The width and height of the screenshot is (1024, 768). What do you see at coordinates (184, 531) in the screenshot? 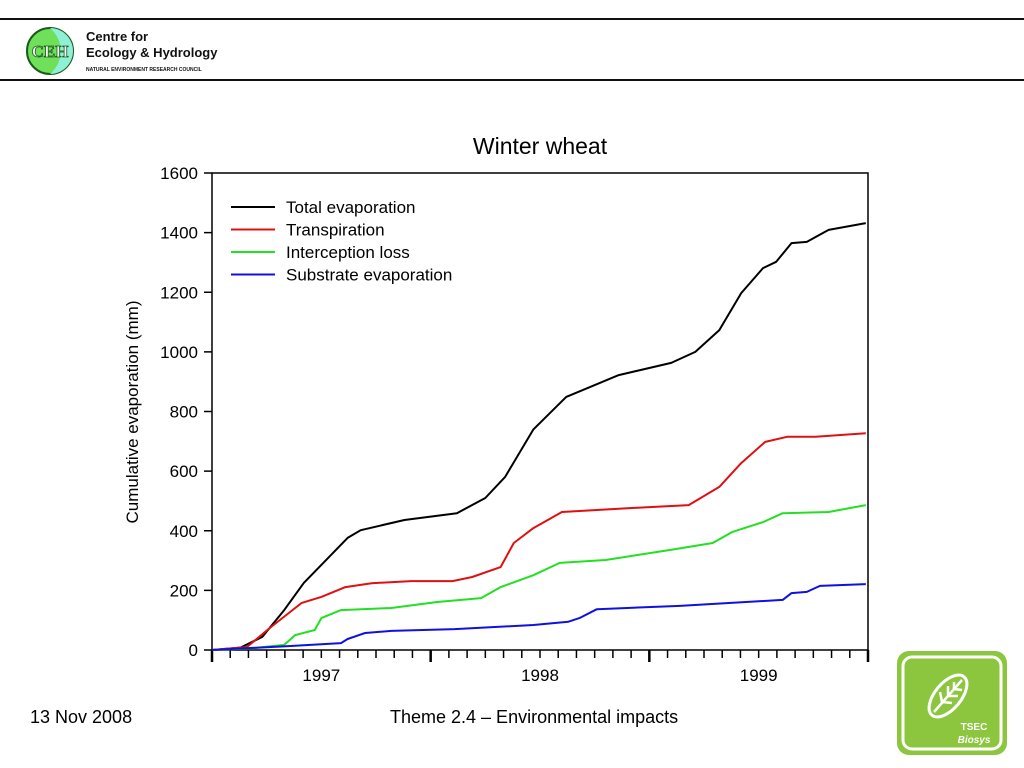
I see `y-tick-label: 400` at bounding box center [184, 531].